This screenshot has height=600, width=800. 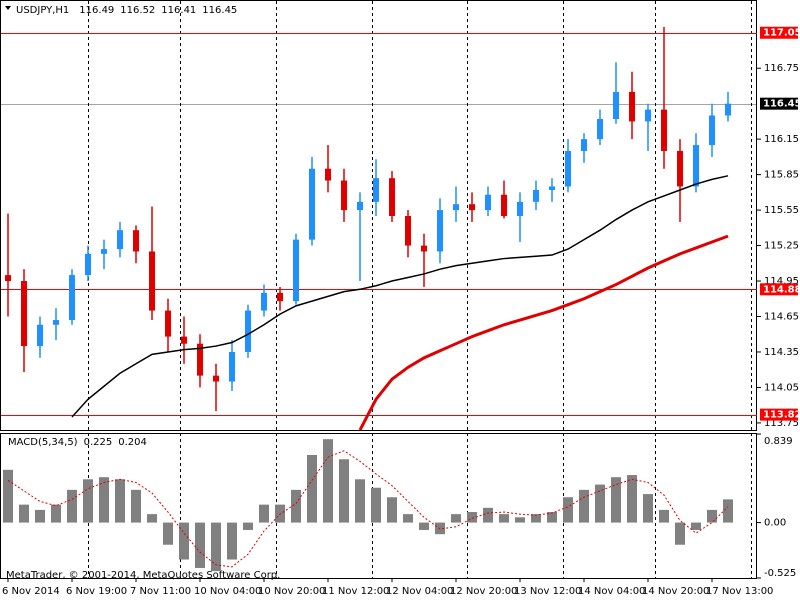 I want to click on price-label: 114.88, so click(x=781, y=289).